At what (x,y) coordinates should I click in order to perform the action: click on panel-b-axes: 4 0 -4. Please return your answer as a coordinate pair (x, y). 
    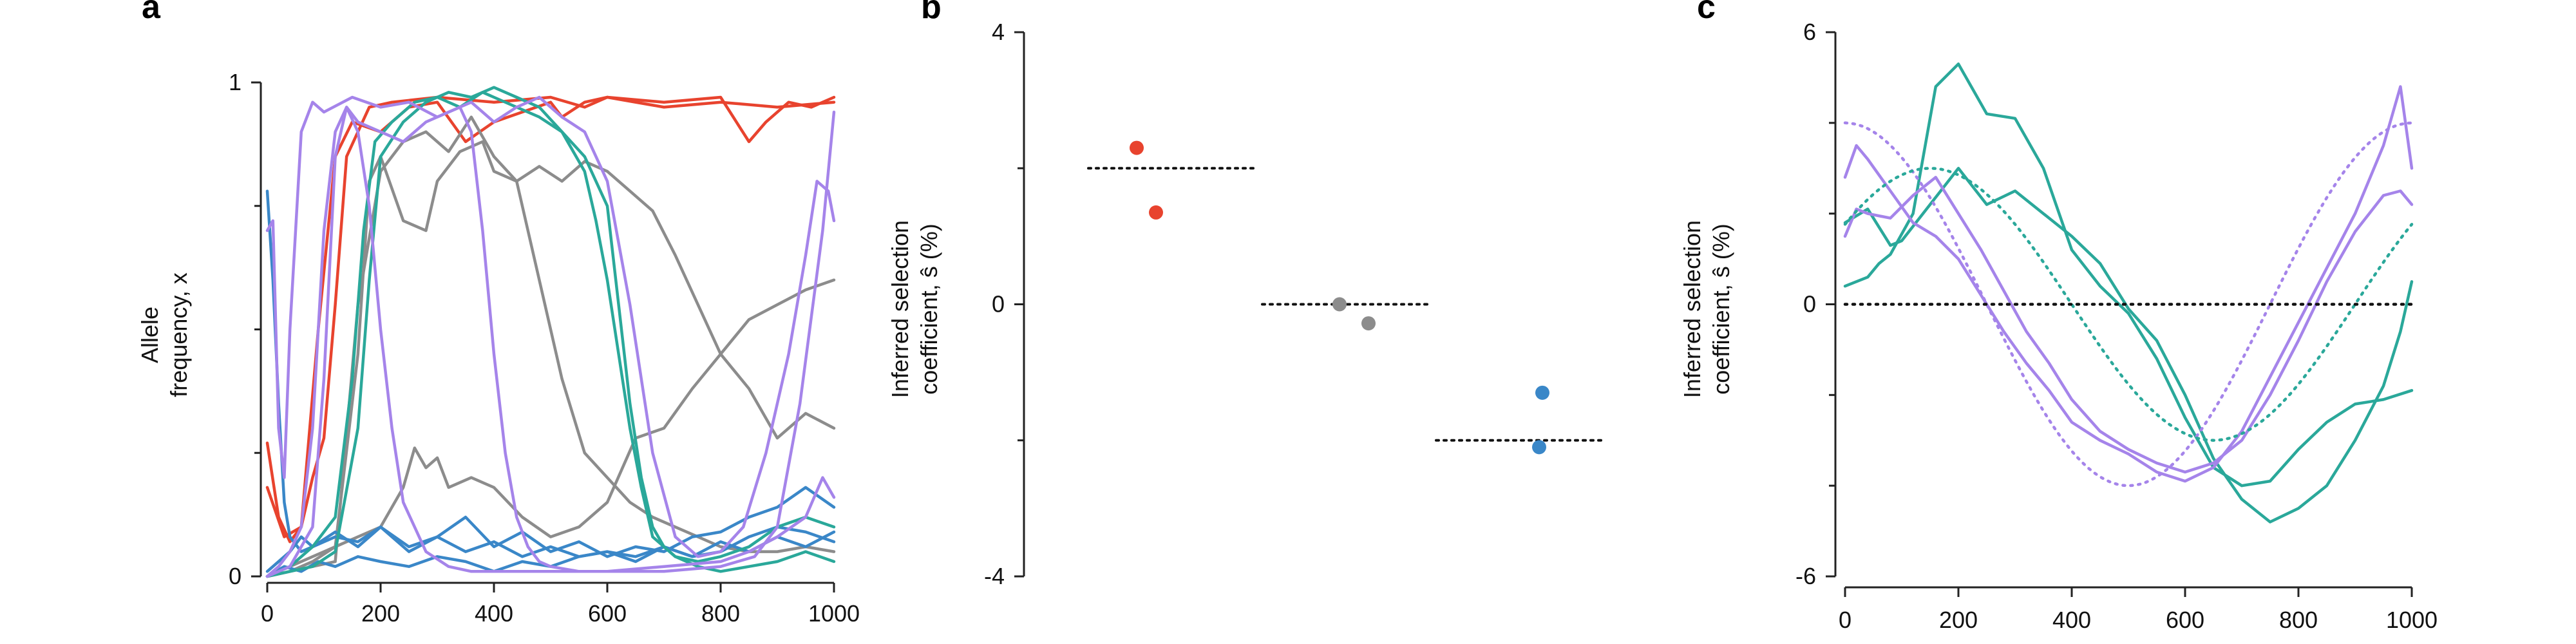
    Looking at the image, I should click on (1005, 304).